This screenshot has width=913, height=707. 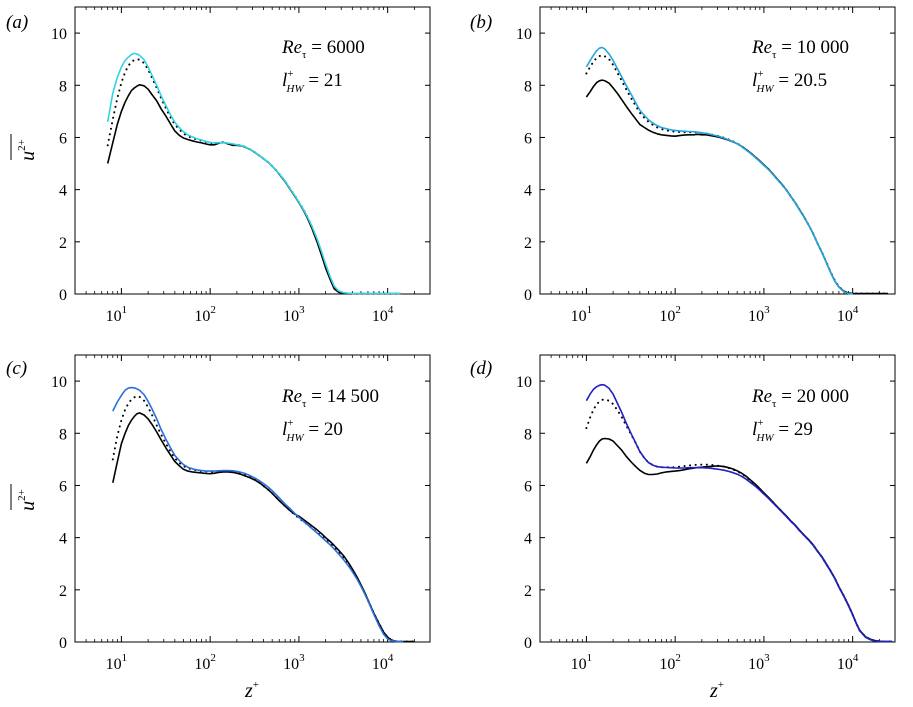 I want to click on x-axis-label-1: z+, so click(x=716, y=690).